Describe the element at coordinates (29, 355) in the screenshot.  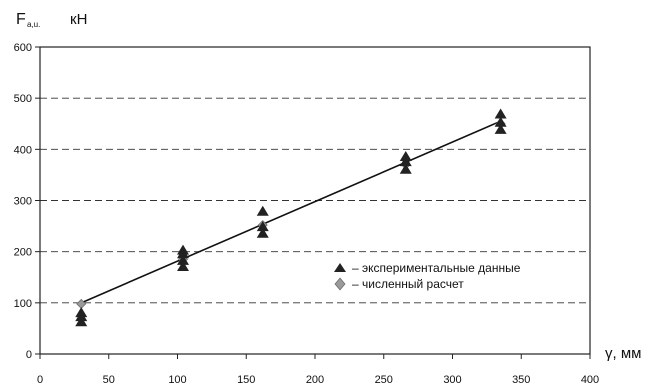
I see `y-tick-label: 0` at that location.